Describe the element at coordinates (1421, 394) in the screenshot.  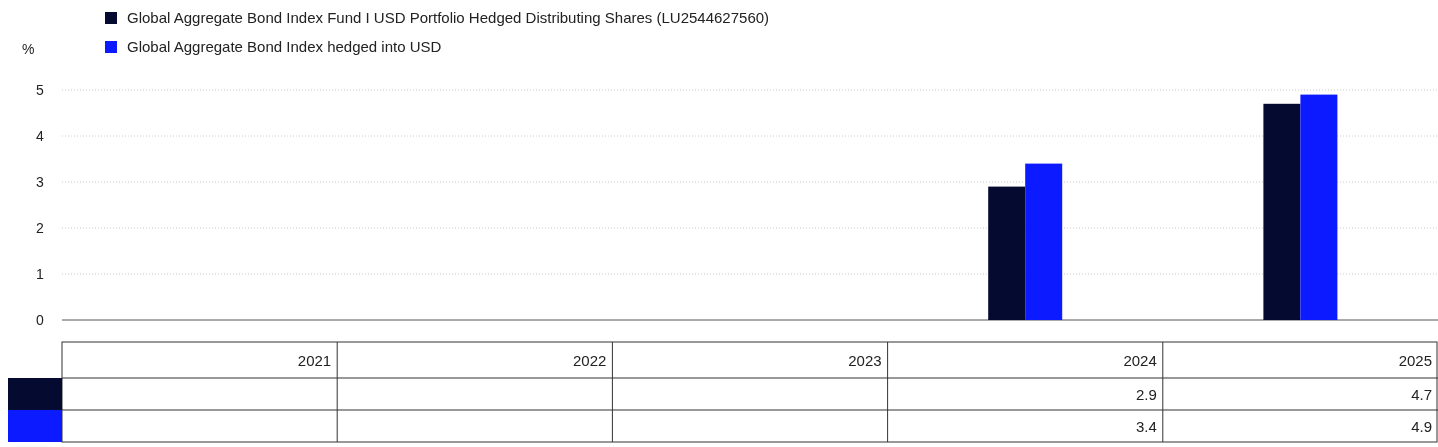
I see `data-label: 4.7` at that location.